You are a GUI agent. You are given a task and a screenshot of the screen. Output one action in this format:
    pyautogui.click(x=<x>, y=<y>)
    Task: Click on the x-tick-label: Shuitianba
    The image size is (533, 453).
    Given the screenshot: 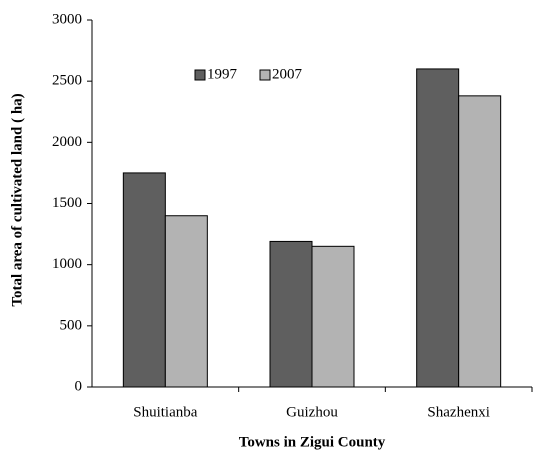 What is the action you would take?
    pyautogui.click(x=165, y=412)
    